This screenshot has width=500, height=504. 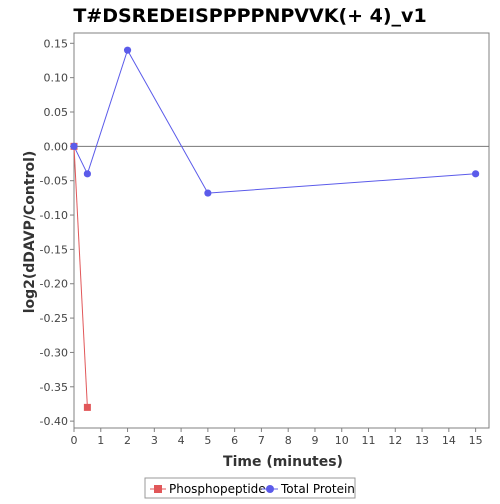 What do you see at coordinates (54, 284) in the screenshot?
I see `y-tick-label: -0.20` at bounding box center [54, 284].